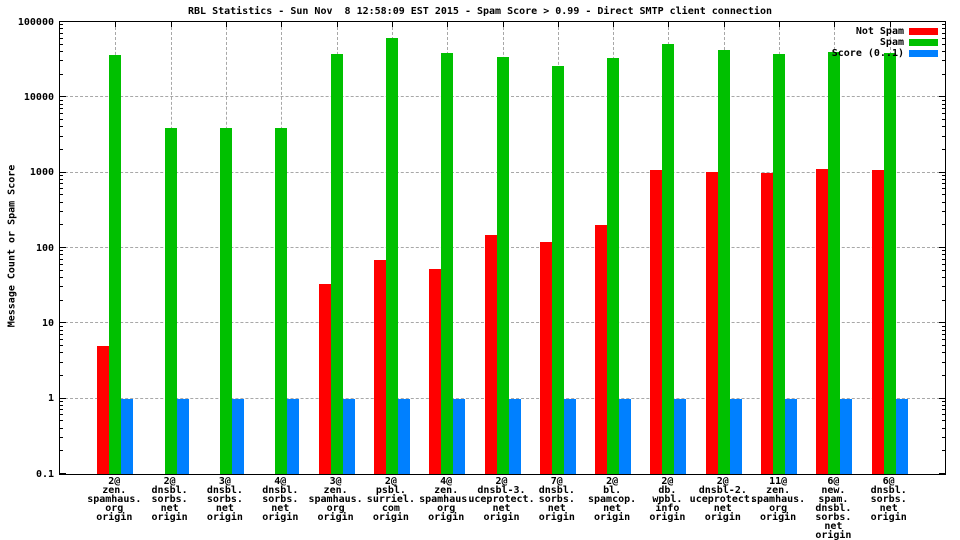 The height and width of the screenshot is (540, 960). I want to click on legend-item-not-spam: Not Spam, so click(885, 31).